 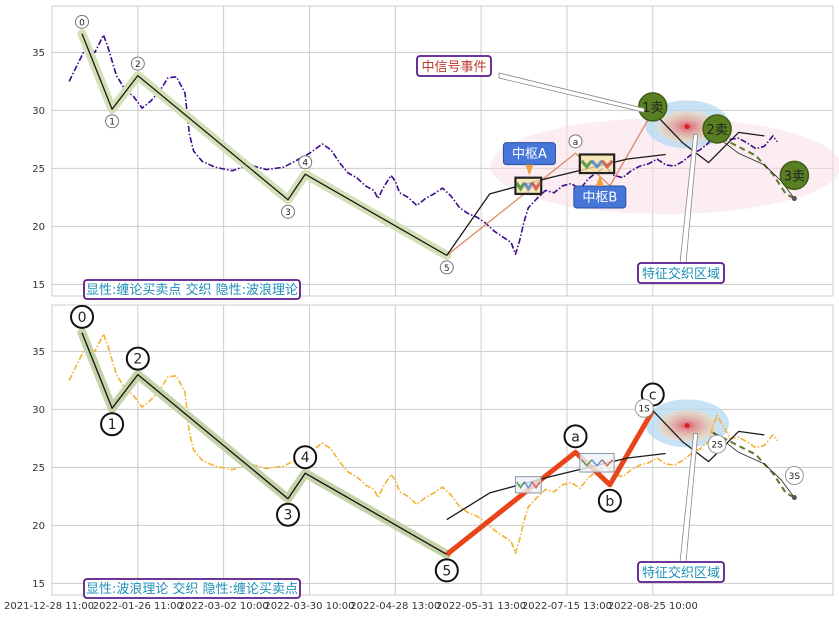 I want to click on x-tick-label-0: 2021-12-28 11:00, so click(x=49, y=606).